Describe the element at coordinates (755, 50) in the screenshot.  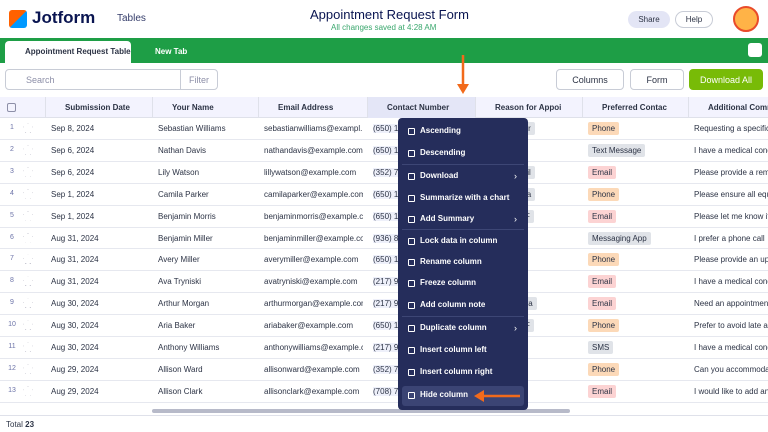
I see `tab-menu` at that location.